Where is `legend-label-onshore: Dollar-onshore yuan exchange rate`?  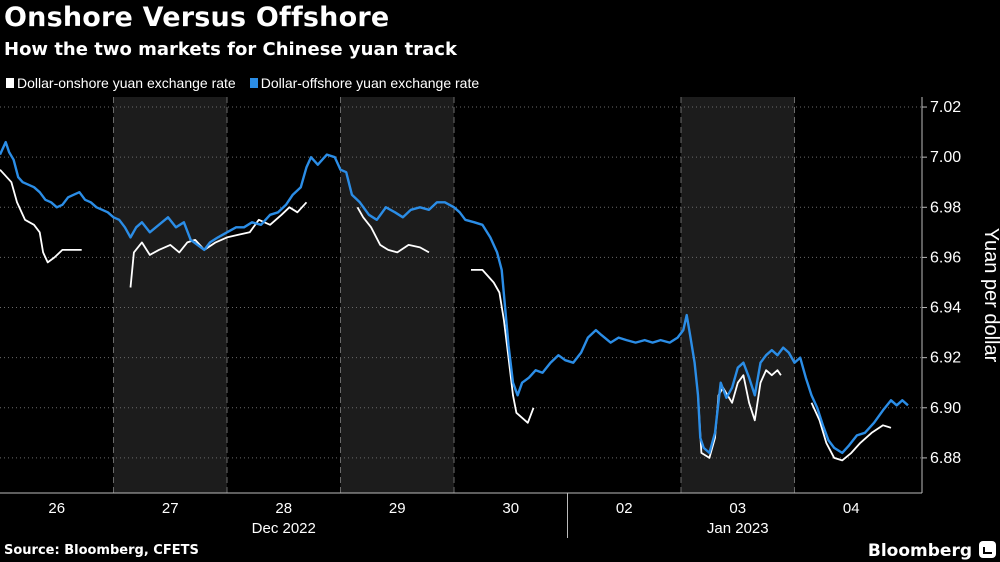 legend-label-onshore: Dollar-onshore yuan exchange rate is located at coordinates (126, 83).